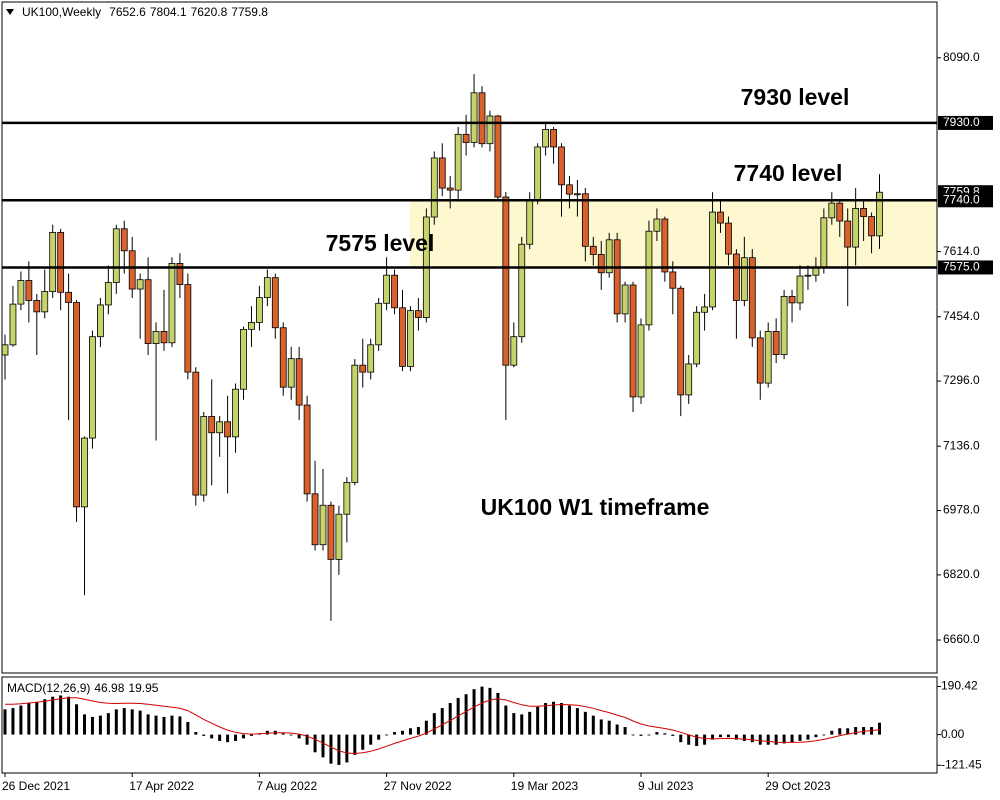 Image resolution: width=1000 pixels, height=800 pixels. What do you see at coordinates (145, 12) in the screenshot?
I see `chart-header: UK100,Weekly 7652.6 7804.1 7620.8 7759.8` at bounding box center [145, 12].